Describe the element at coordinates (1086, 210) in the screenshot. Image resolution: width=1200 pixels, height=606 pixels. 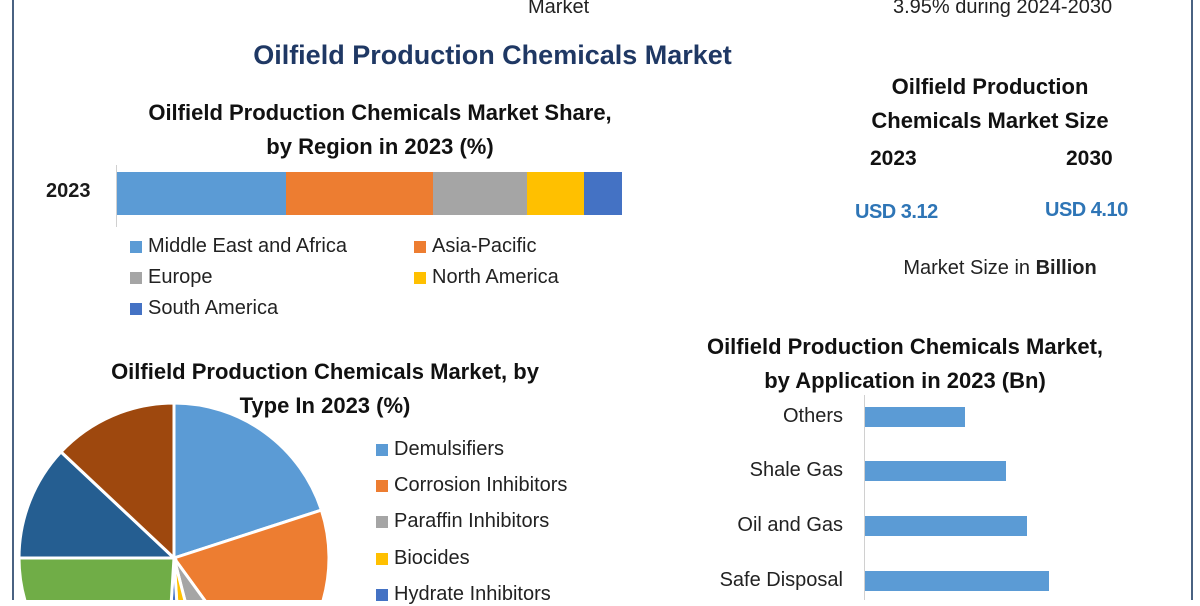
I see `market-size-value-2030: USD 4.10` at that location.